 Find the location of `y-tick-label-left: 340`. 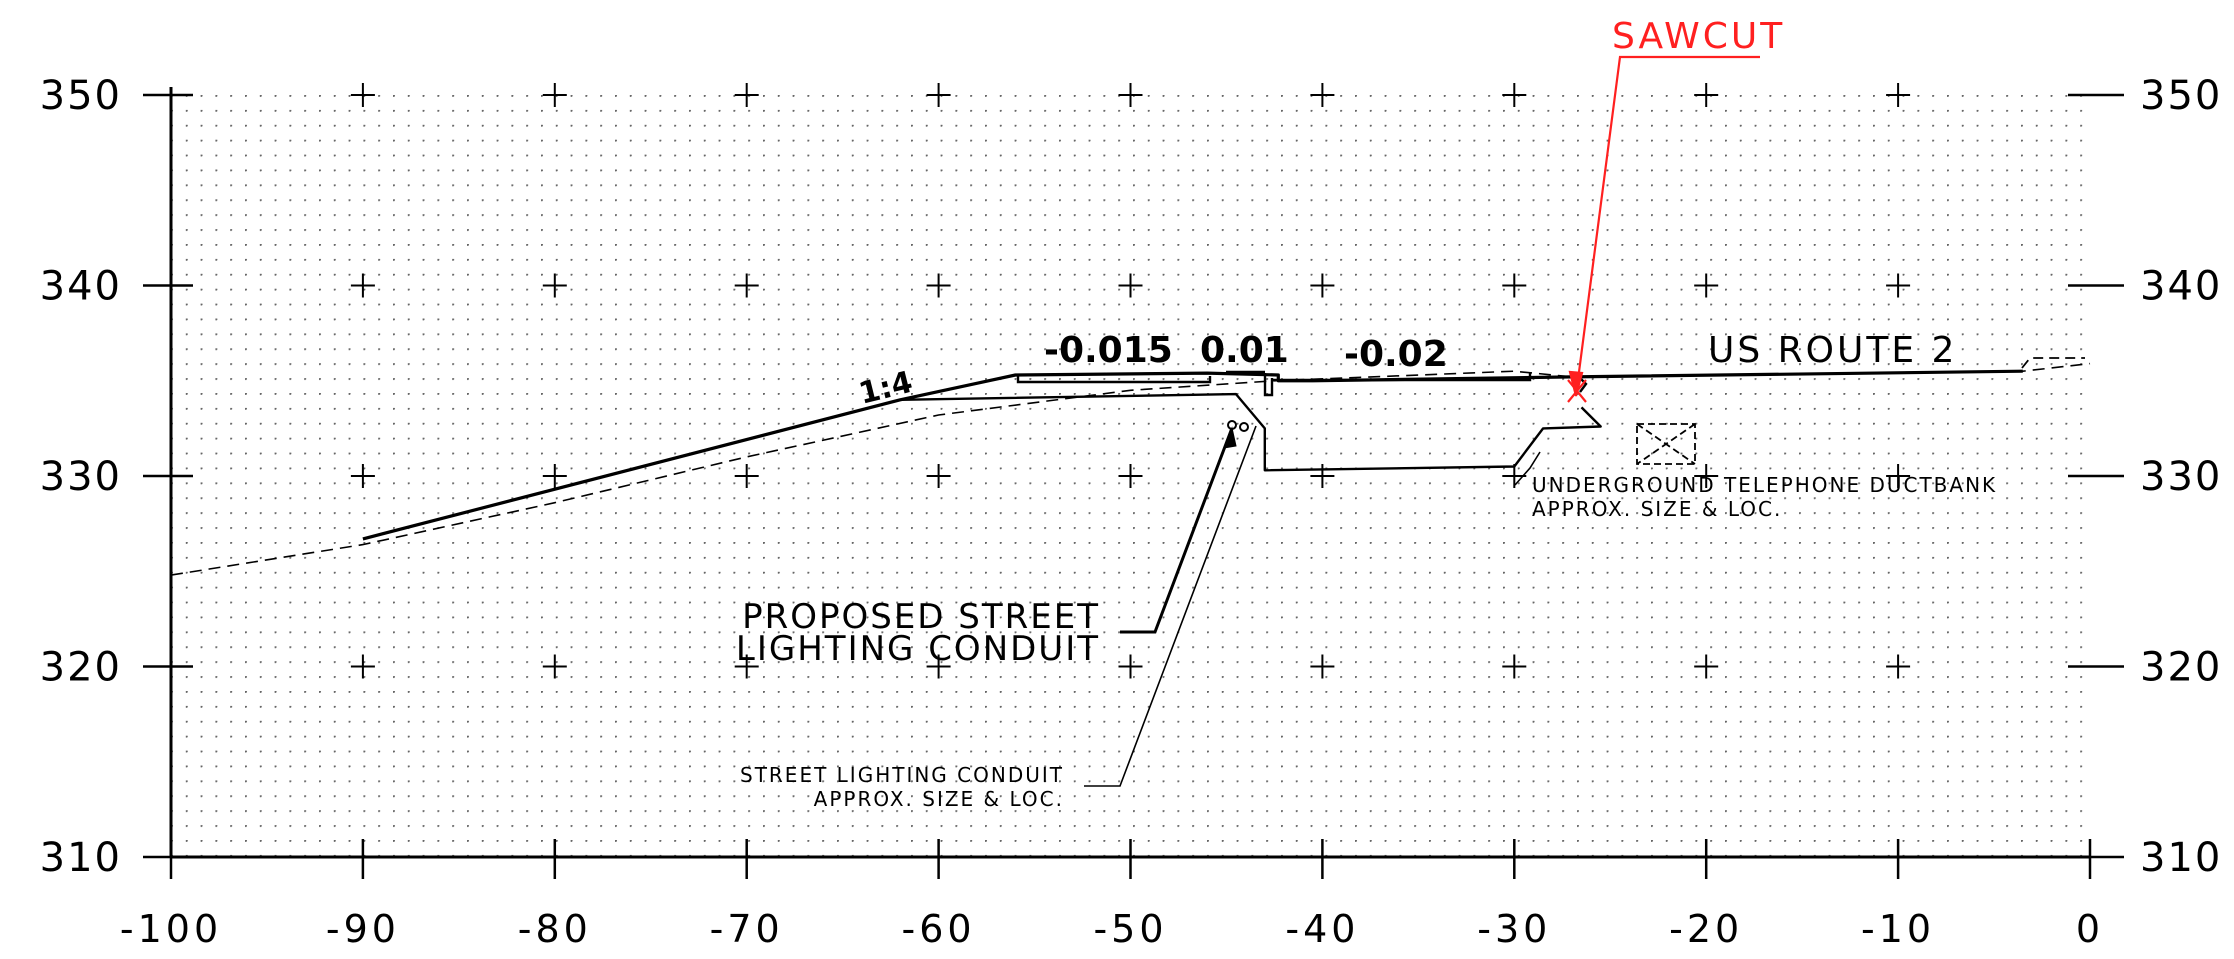

y-tick-label-left: 340 is located at coordinates (81, 287).